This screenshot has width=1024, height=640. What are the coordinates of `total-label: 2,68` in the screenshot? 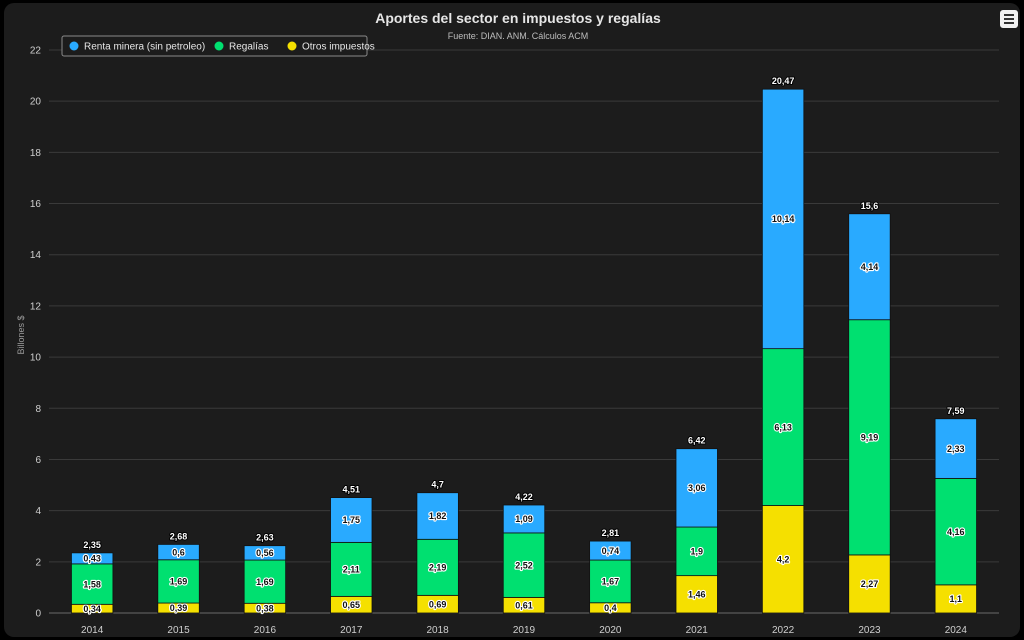 It's located at (179, 536).